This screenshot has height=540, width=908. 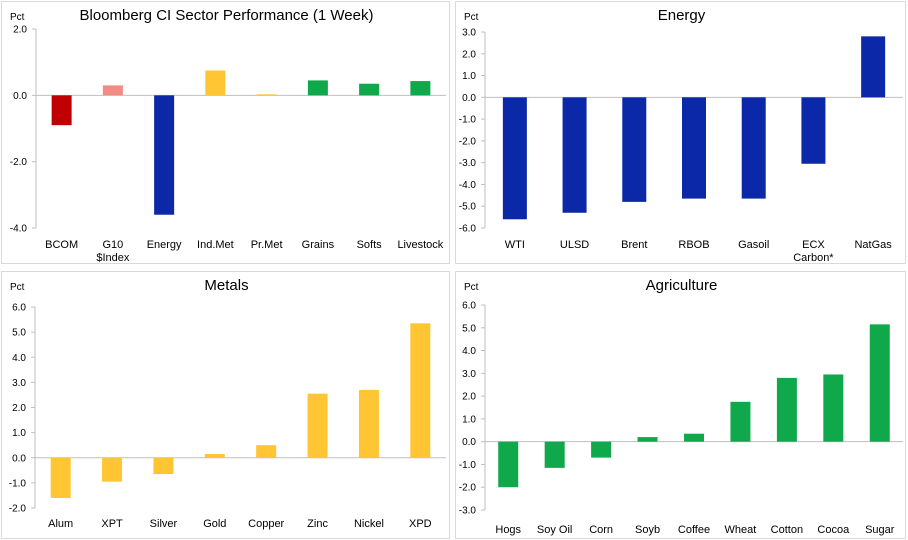 What do you see at coordinates (880, 530) in the screenshot?
I see `category-label: Sugar` at bounding box center [880, 530].